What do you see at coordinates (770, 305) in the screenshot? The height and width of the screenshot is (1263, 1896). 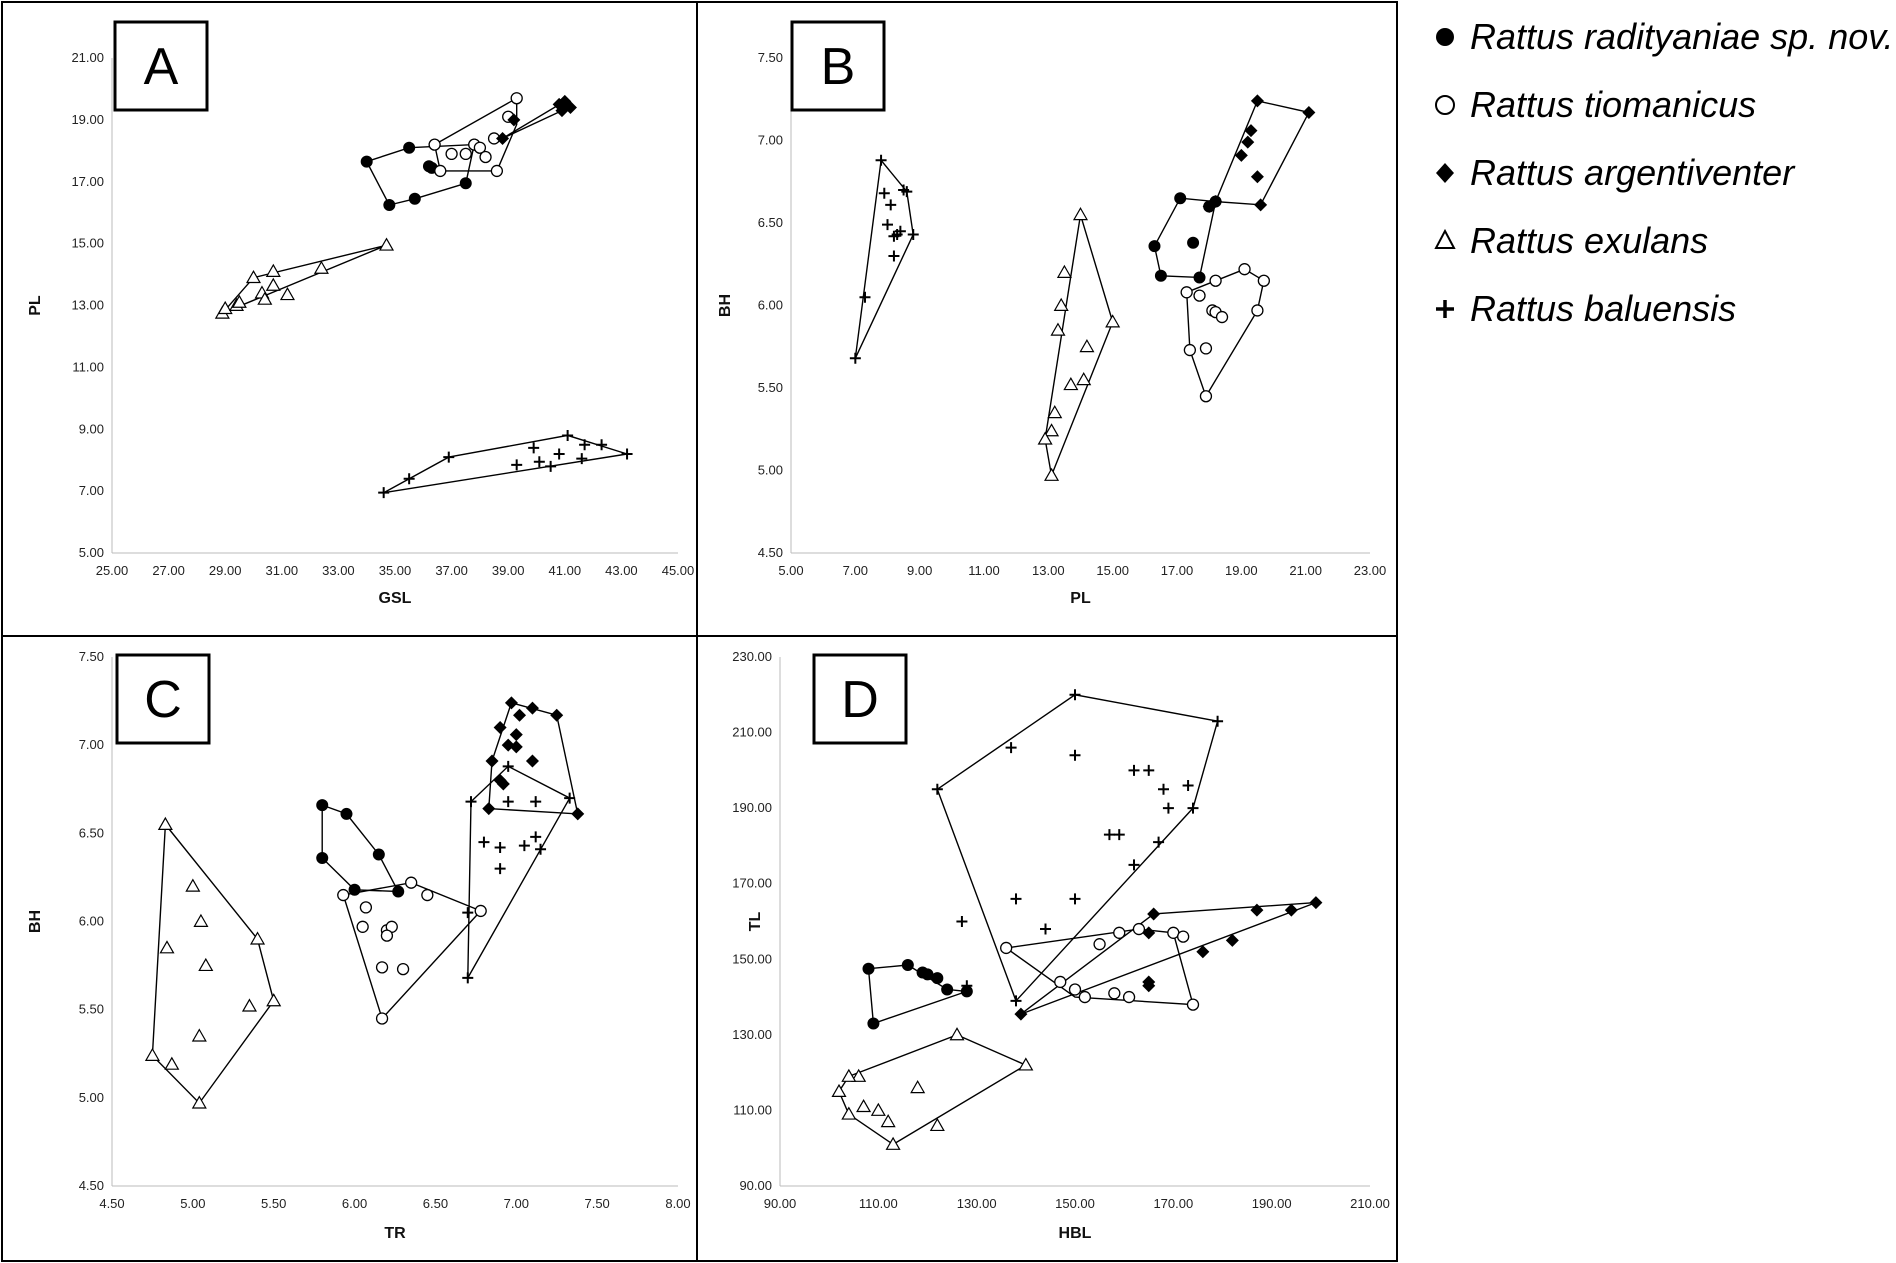 I see `y-tick-label: 6.00` at bounding box center [770, 305].